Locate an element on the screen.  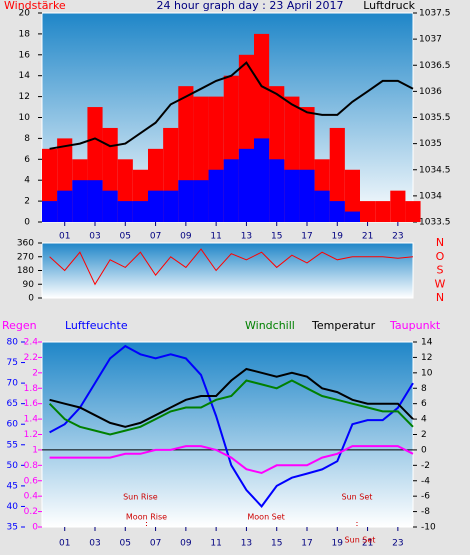
legend-temperature: Temperatur is located at coordinates (343, 325).